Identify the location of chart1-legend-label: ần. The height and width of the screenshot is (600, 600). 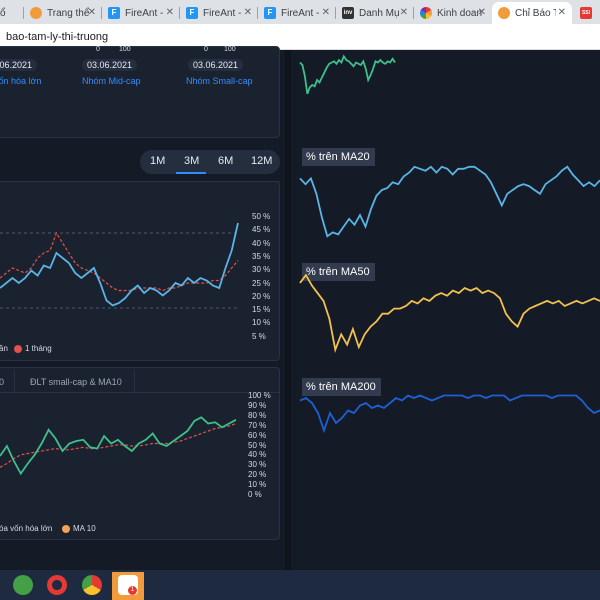
(4, 348).